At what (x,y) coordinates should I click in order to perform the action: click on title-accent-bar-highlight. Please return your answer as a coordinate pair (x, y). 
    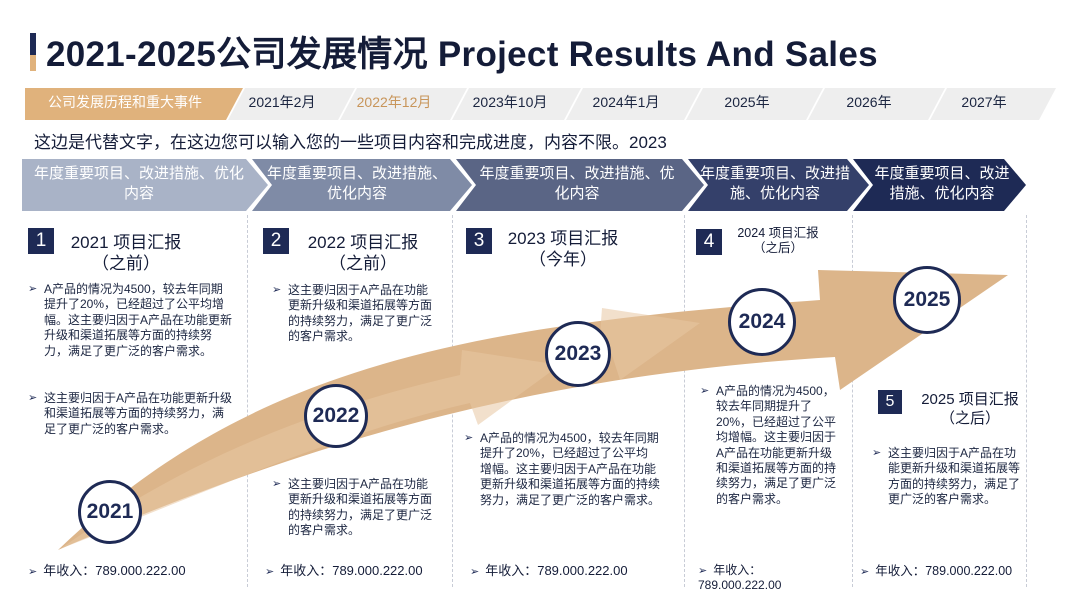
    Looking at the image, I should click on (33, 63).